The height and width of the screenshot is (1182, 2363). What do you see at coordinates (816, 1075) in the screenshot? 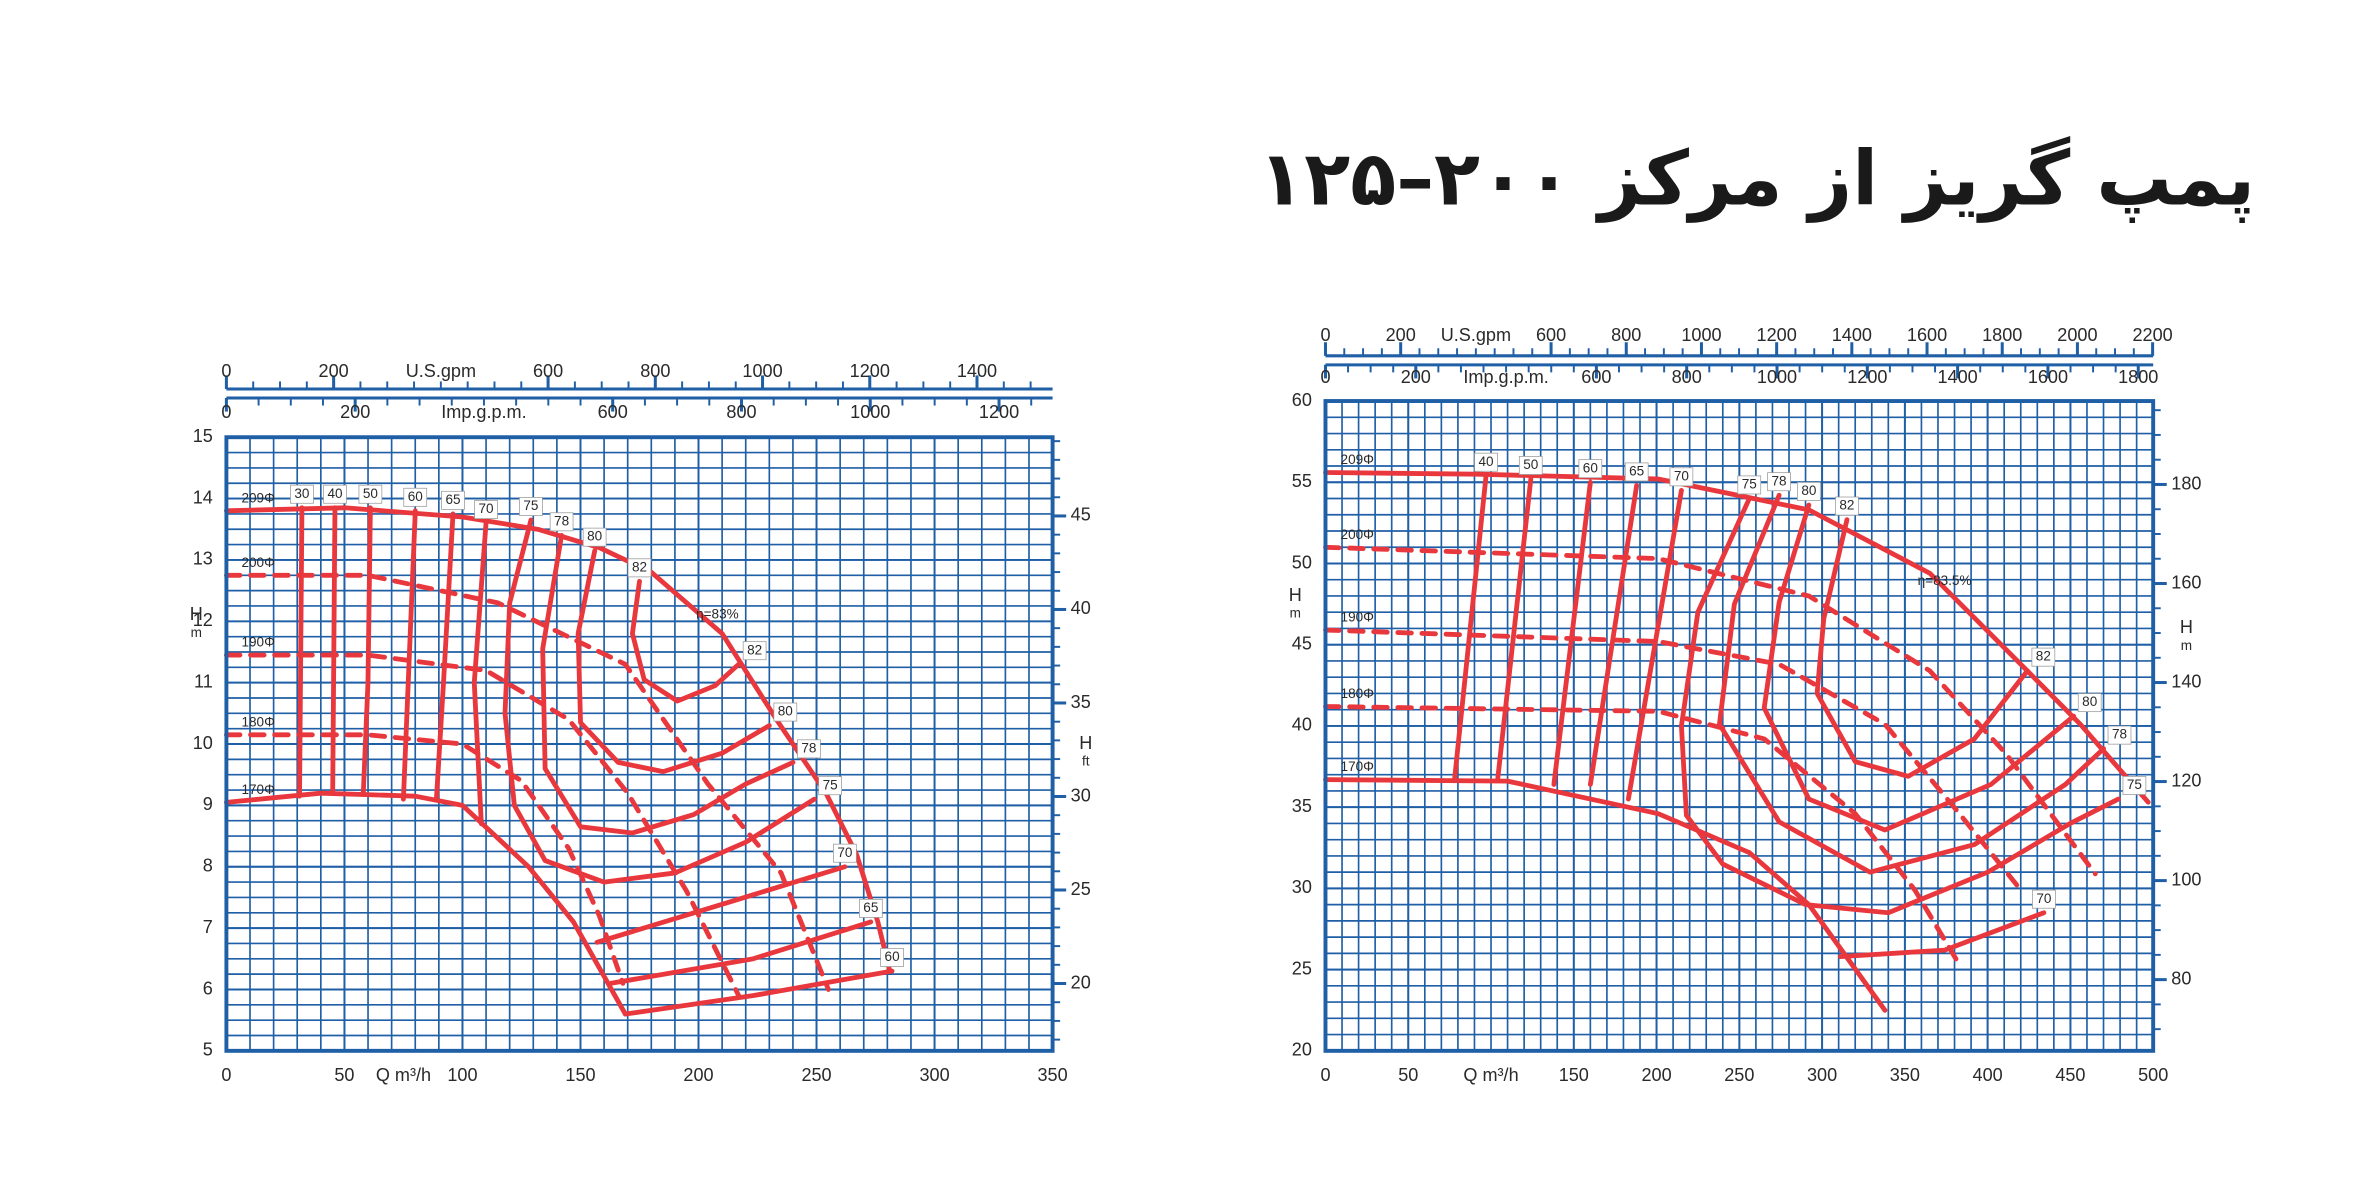
I see `x-tick-label: 250` at bounding box center [816, 1075].